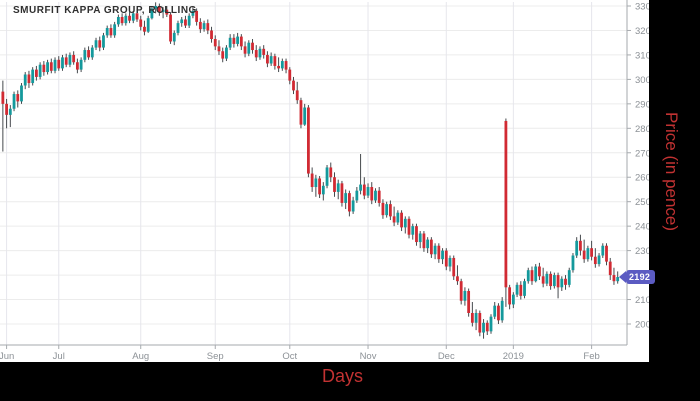  What do you see at coordinates (642, 202) in the screenshot?
I see `y-tick-label: 2500` at bounding box center [642, 202].